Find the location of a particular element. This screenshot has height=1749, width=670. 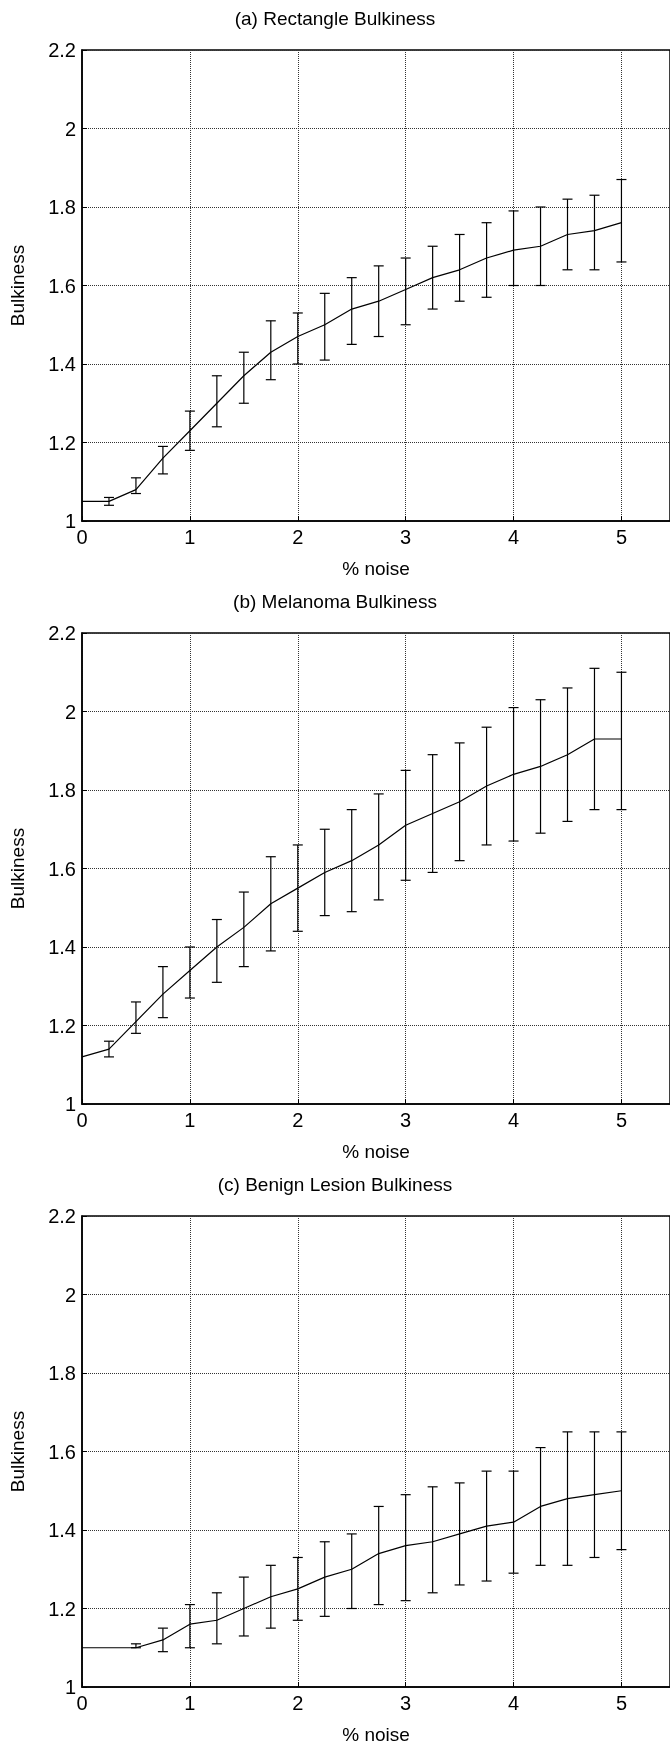

chart-title: (b) Melanoma Bulkiness is located at coordinates (335, 601).